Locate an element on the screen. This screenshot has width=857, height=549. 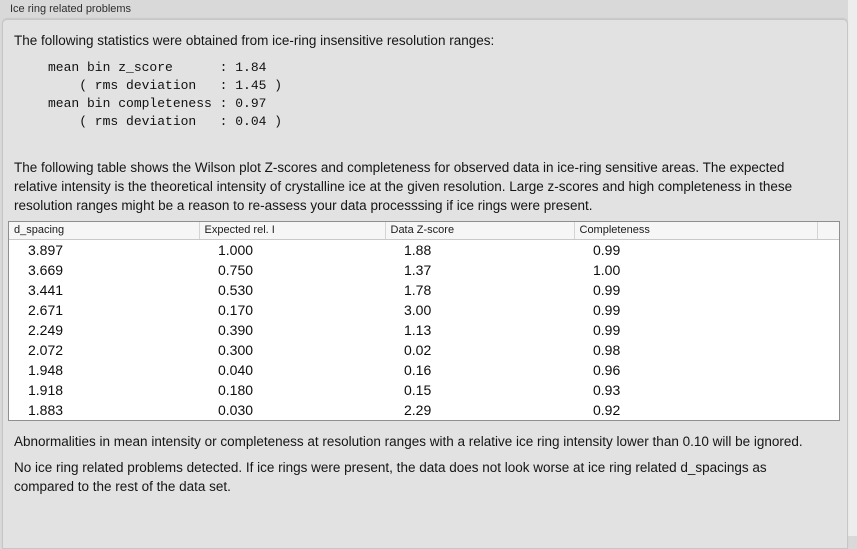
table-cell: 0.530 is located at coordinates (236, 290).